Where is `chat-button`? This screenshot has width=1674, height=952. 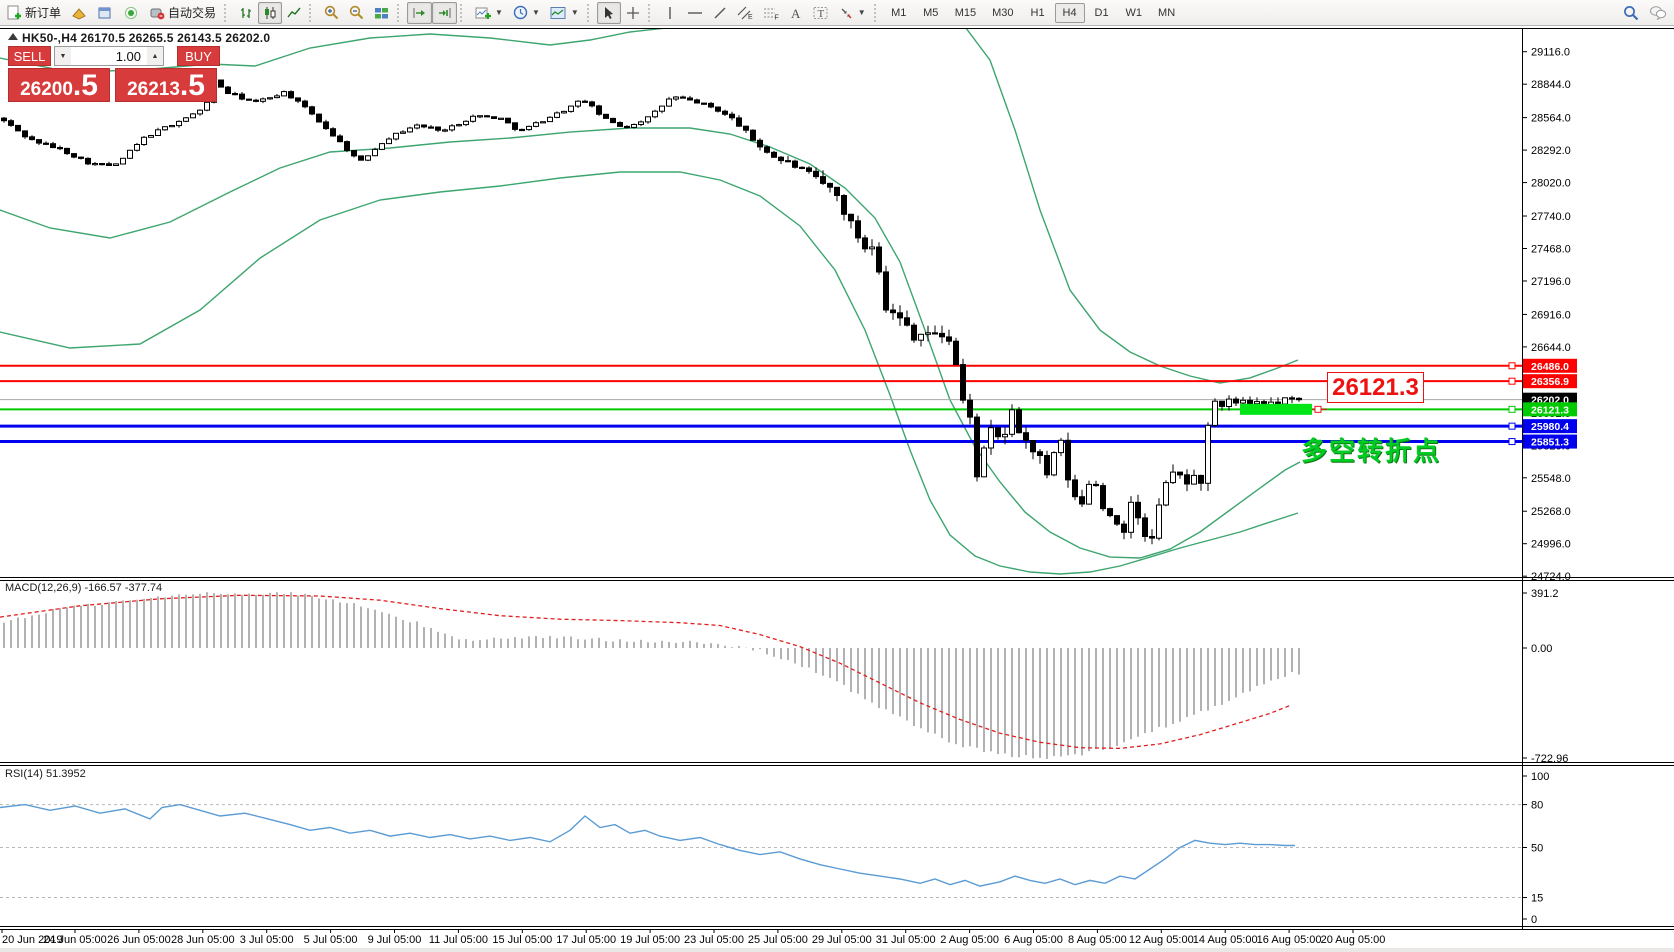
chat-button is located at coordinates (1658, 13).